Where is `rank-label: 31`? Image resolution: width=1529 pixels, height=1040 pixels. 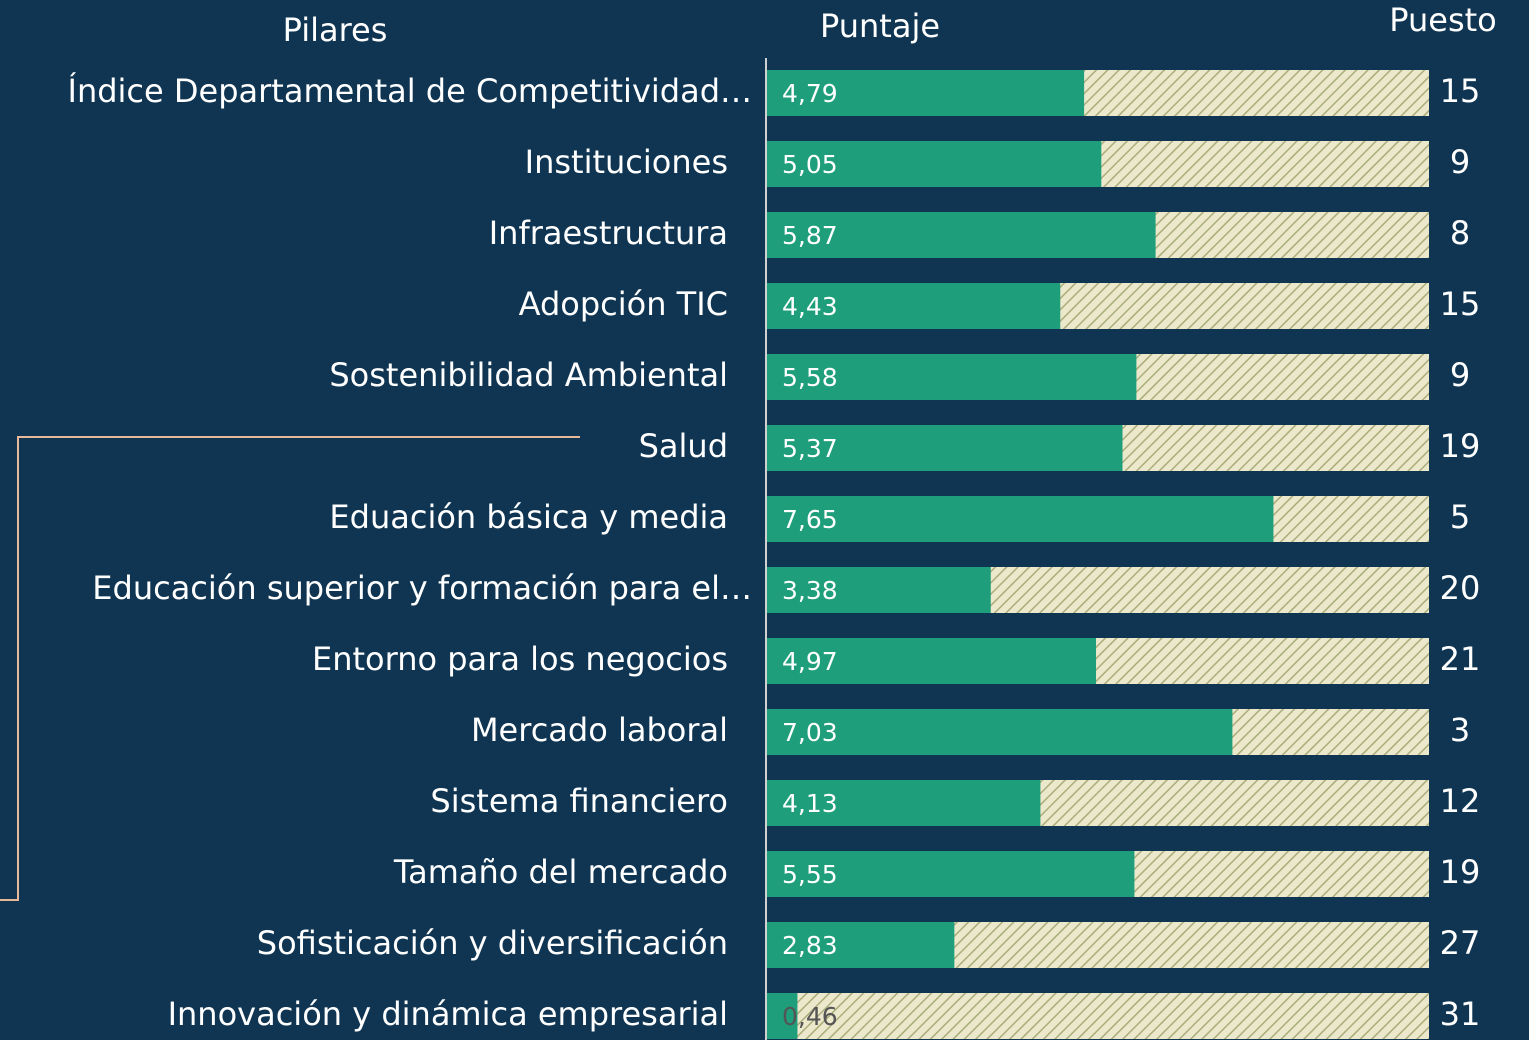 rank-label: 31 is located at coordinates (1460, 1014).